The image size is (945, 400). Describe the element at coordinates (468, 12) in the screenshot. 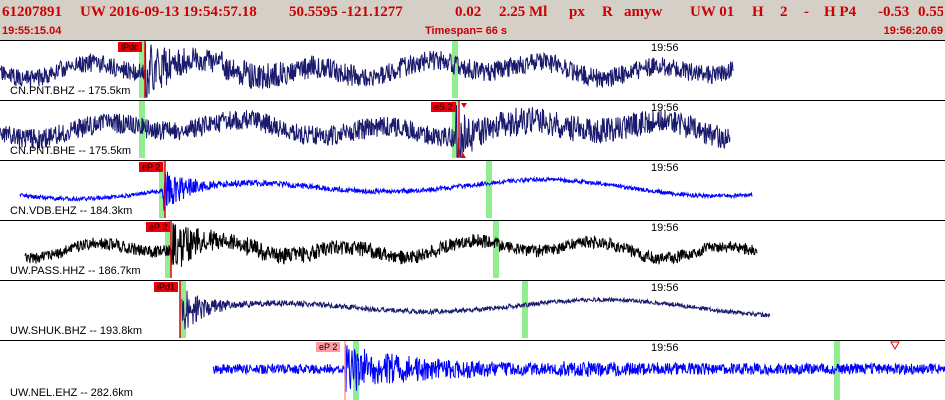

I see `depth: 0.02` at that location.